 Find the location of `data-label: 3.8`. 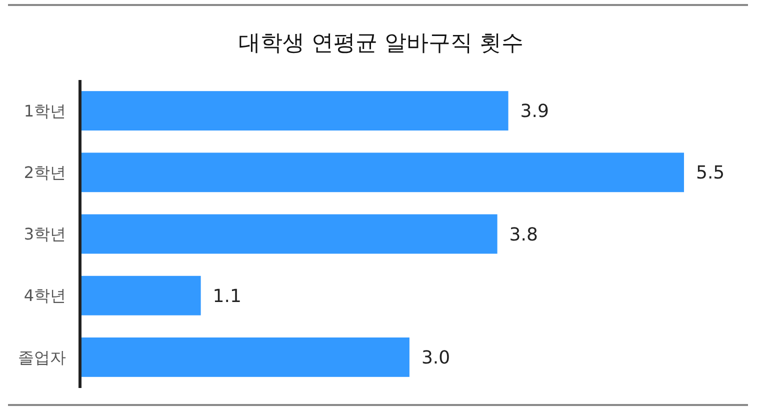

data-label: 3.8 is located at coordinates (523, 235).